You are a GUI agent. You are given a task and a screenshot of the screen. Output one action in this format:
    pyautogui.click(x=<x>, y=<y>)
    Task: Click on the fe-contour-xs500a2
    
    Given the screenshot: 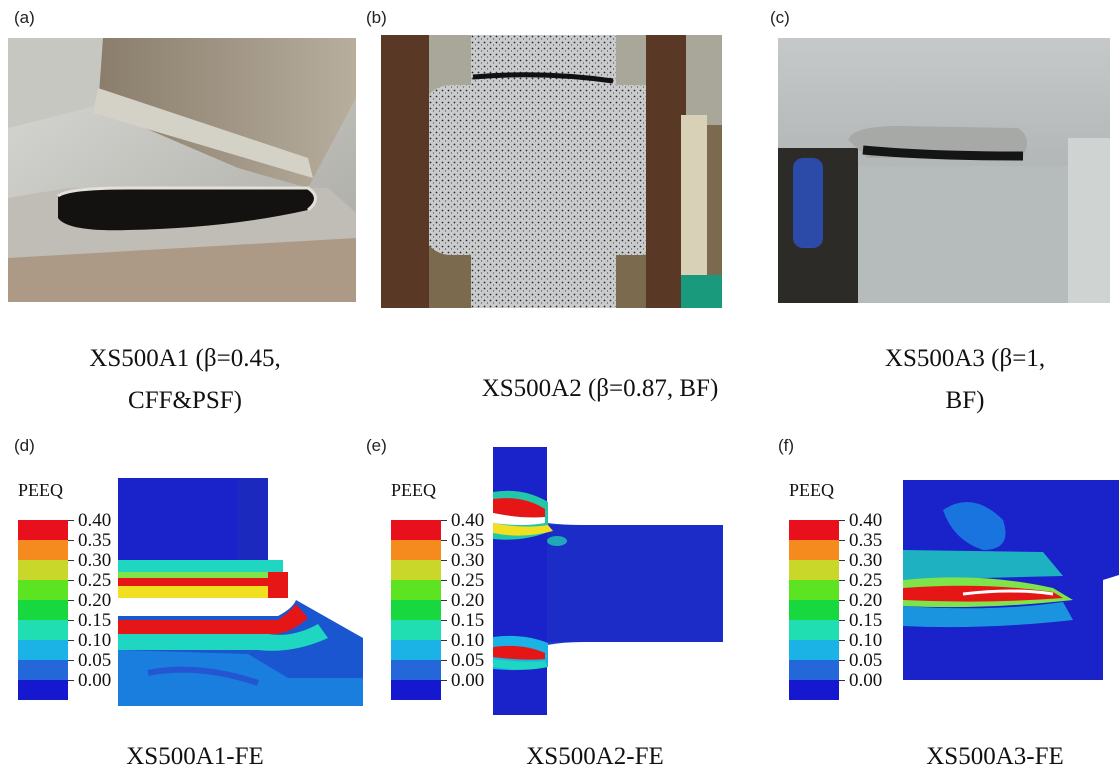 What is the action you would take?
    pyautogui.click(x=608, y=581)
    